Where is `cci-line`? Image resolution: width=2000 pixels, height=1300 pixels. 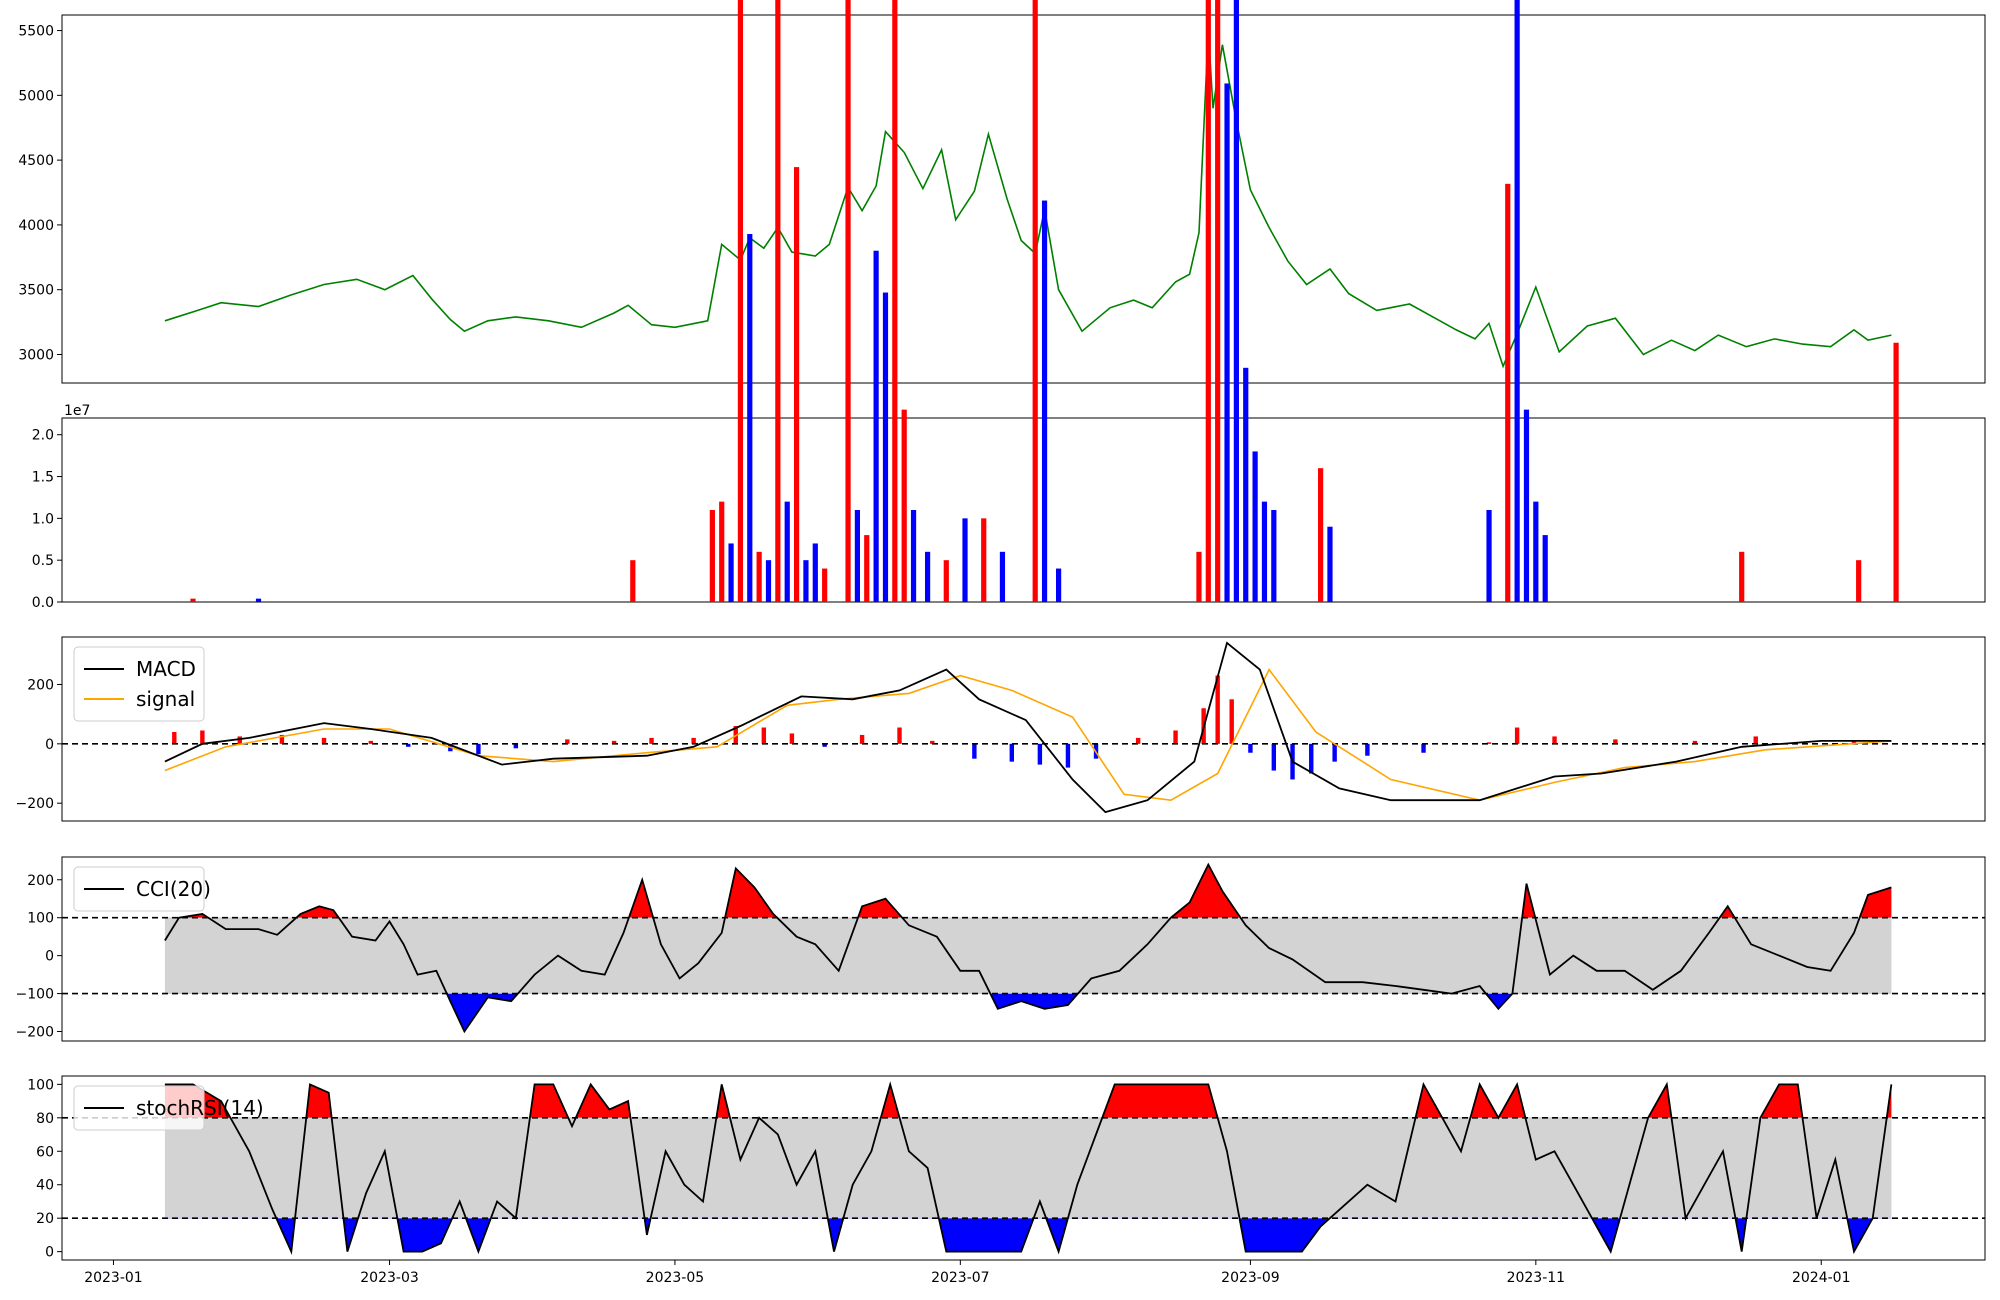
cci-line is located at coordinates (1028, 948).